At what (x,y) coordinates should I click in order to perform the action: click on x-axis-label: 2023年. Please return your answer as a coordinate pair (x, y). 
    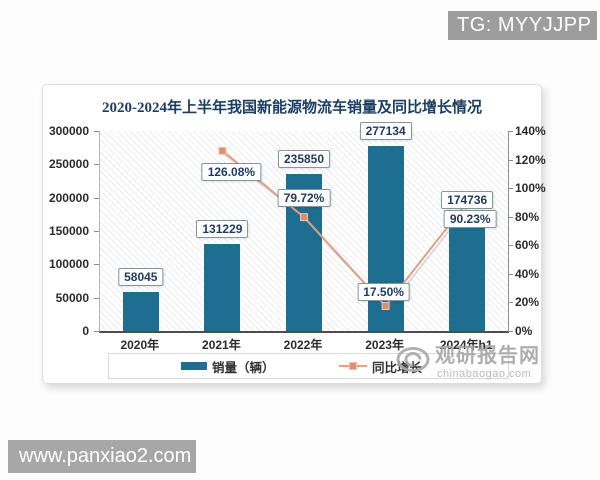
    Looking at the image, I should click on (384, 345).